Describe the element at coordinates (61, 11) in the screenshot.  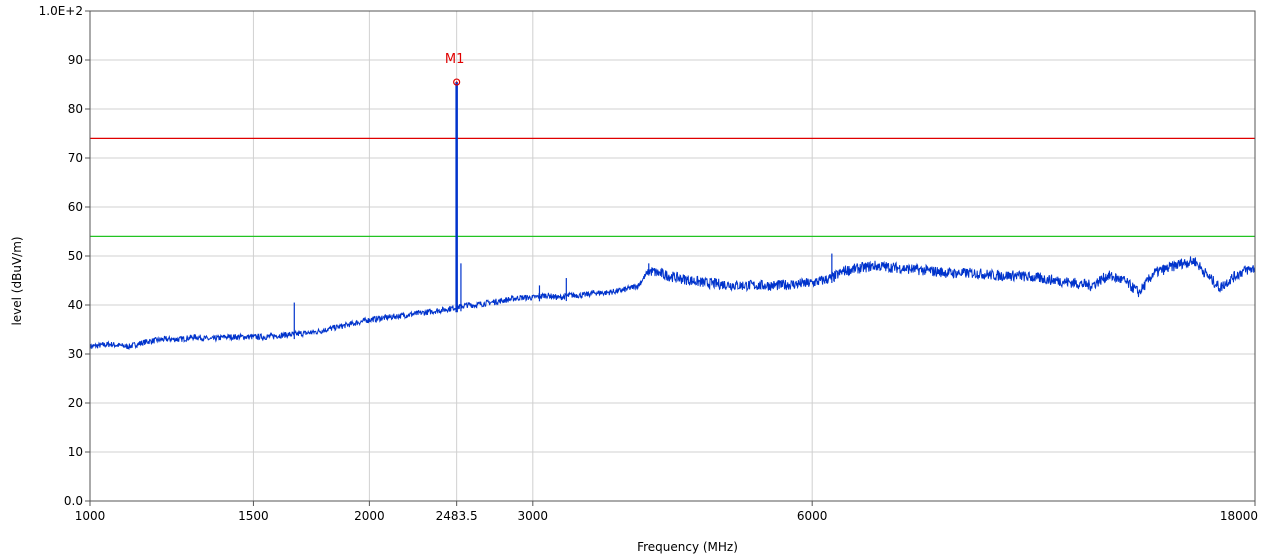
I see `y-tick-label: 1.0E+2` at that location.